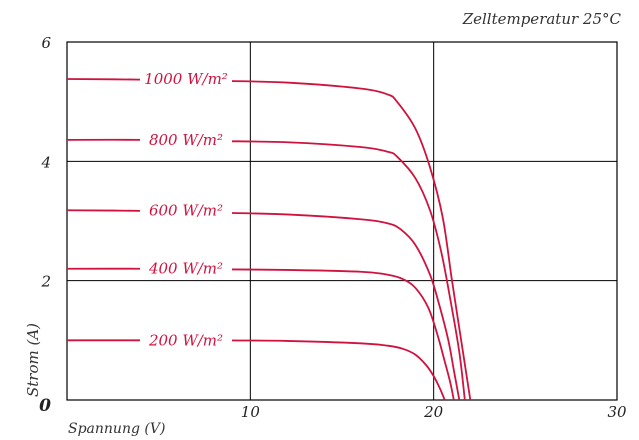 Image resolution: width=639 pixels, height=440 pixels. I want to click on series-label: 1000 W/m², so click(186, 79).